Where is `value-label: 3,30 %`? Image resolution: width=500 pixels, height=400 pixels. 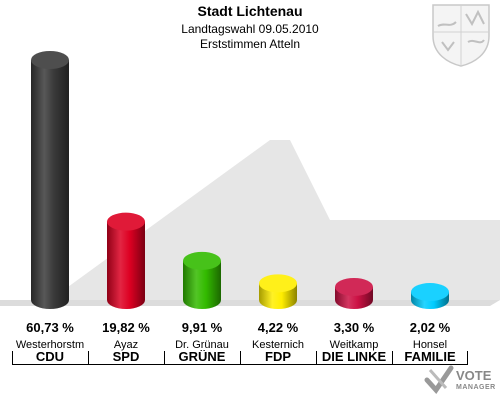
value-label: 3,30 % is located at coordinates (354, 327).